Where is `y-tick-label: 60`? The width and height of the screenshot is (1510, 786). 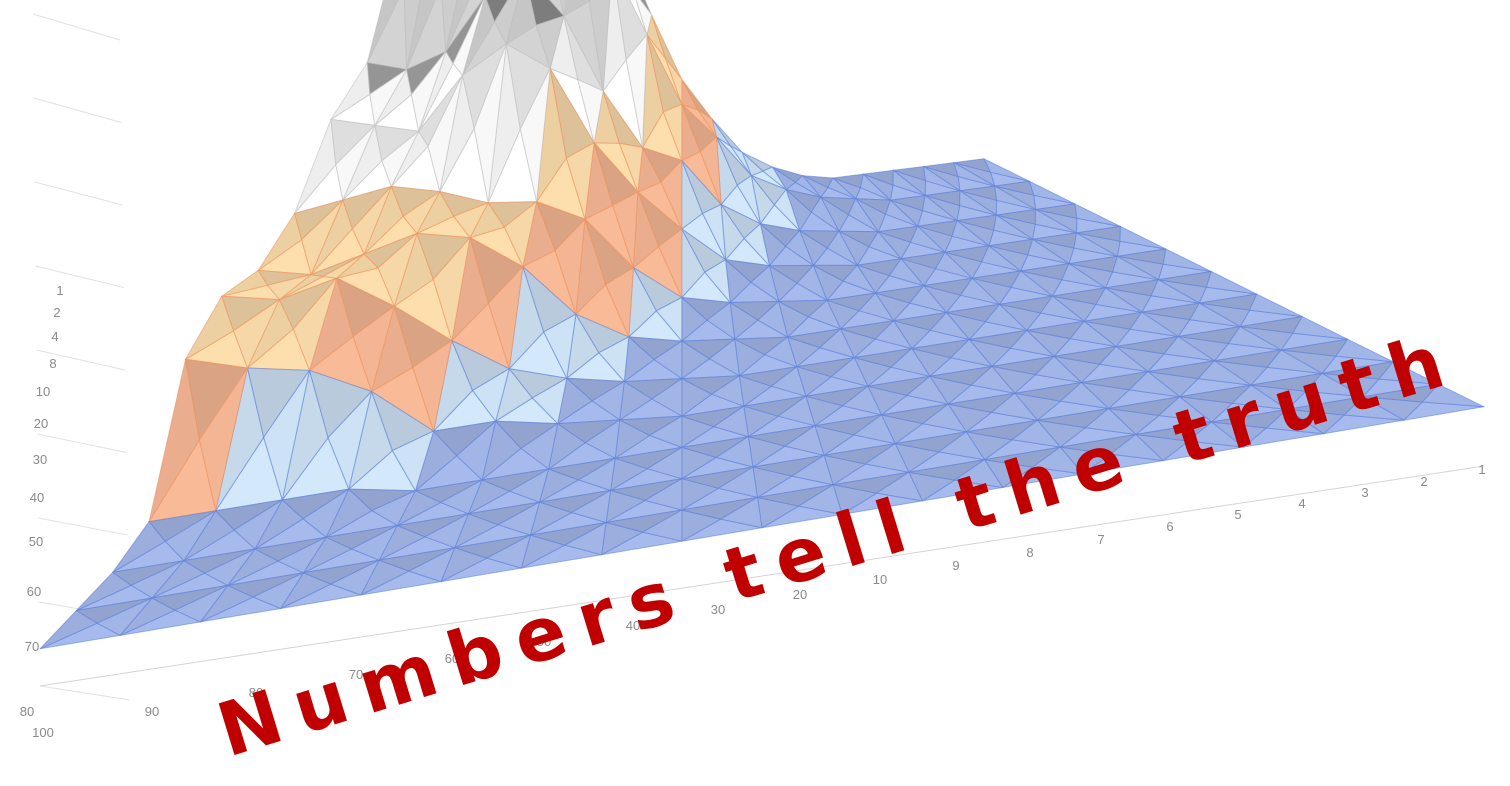 y-tick-label: 60 is located at coordinates (34, 591).